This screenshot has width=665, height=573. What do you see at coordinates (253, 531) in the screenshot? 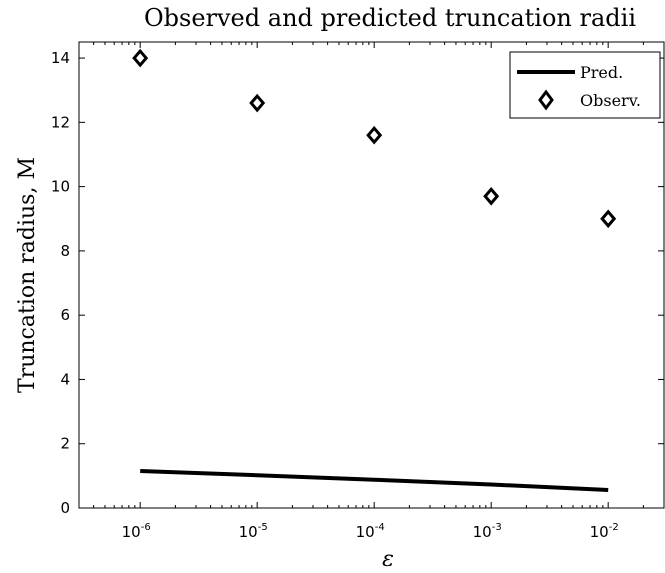
I see `x-tick-label: 10⁻⁵` at bounding box center [253, 531].